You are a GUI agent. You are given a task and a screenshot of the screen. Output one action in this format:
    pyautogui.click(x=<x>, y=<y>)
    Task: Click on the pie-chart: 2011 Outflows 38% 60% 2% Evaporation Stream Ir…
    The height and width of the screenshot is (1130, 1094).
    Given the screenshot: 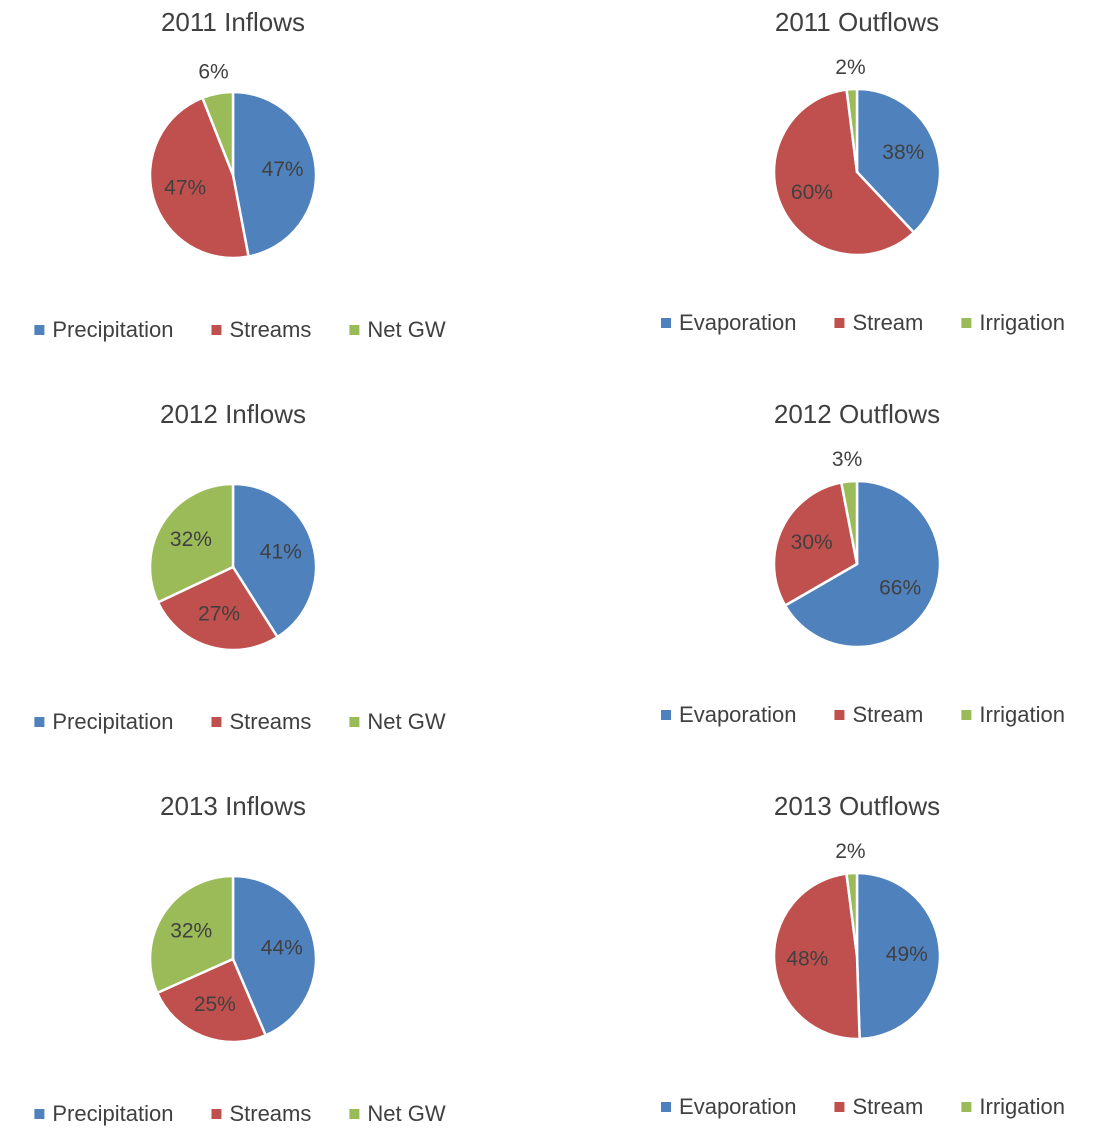 What is the action you would take?
    pyautogui.click(x=863, y=171)
    